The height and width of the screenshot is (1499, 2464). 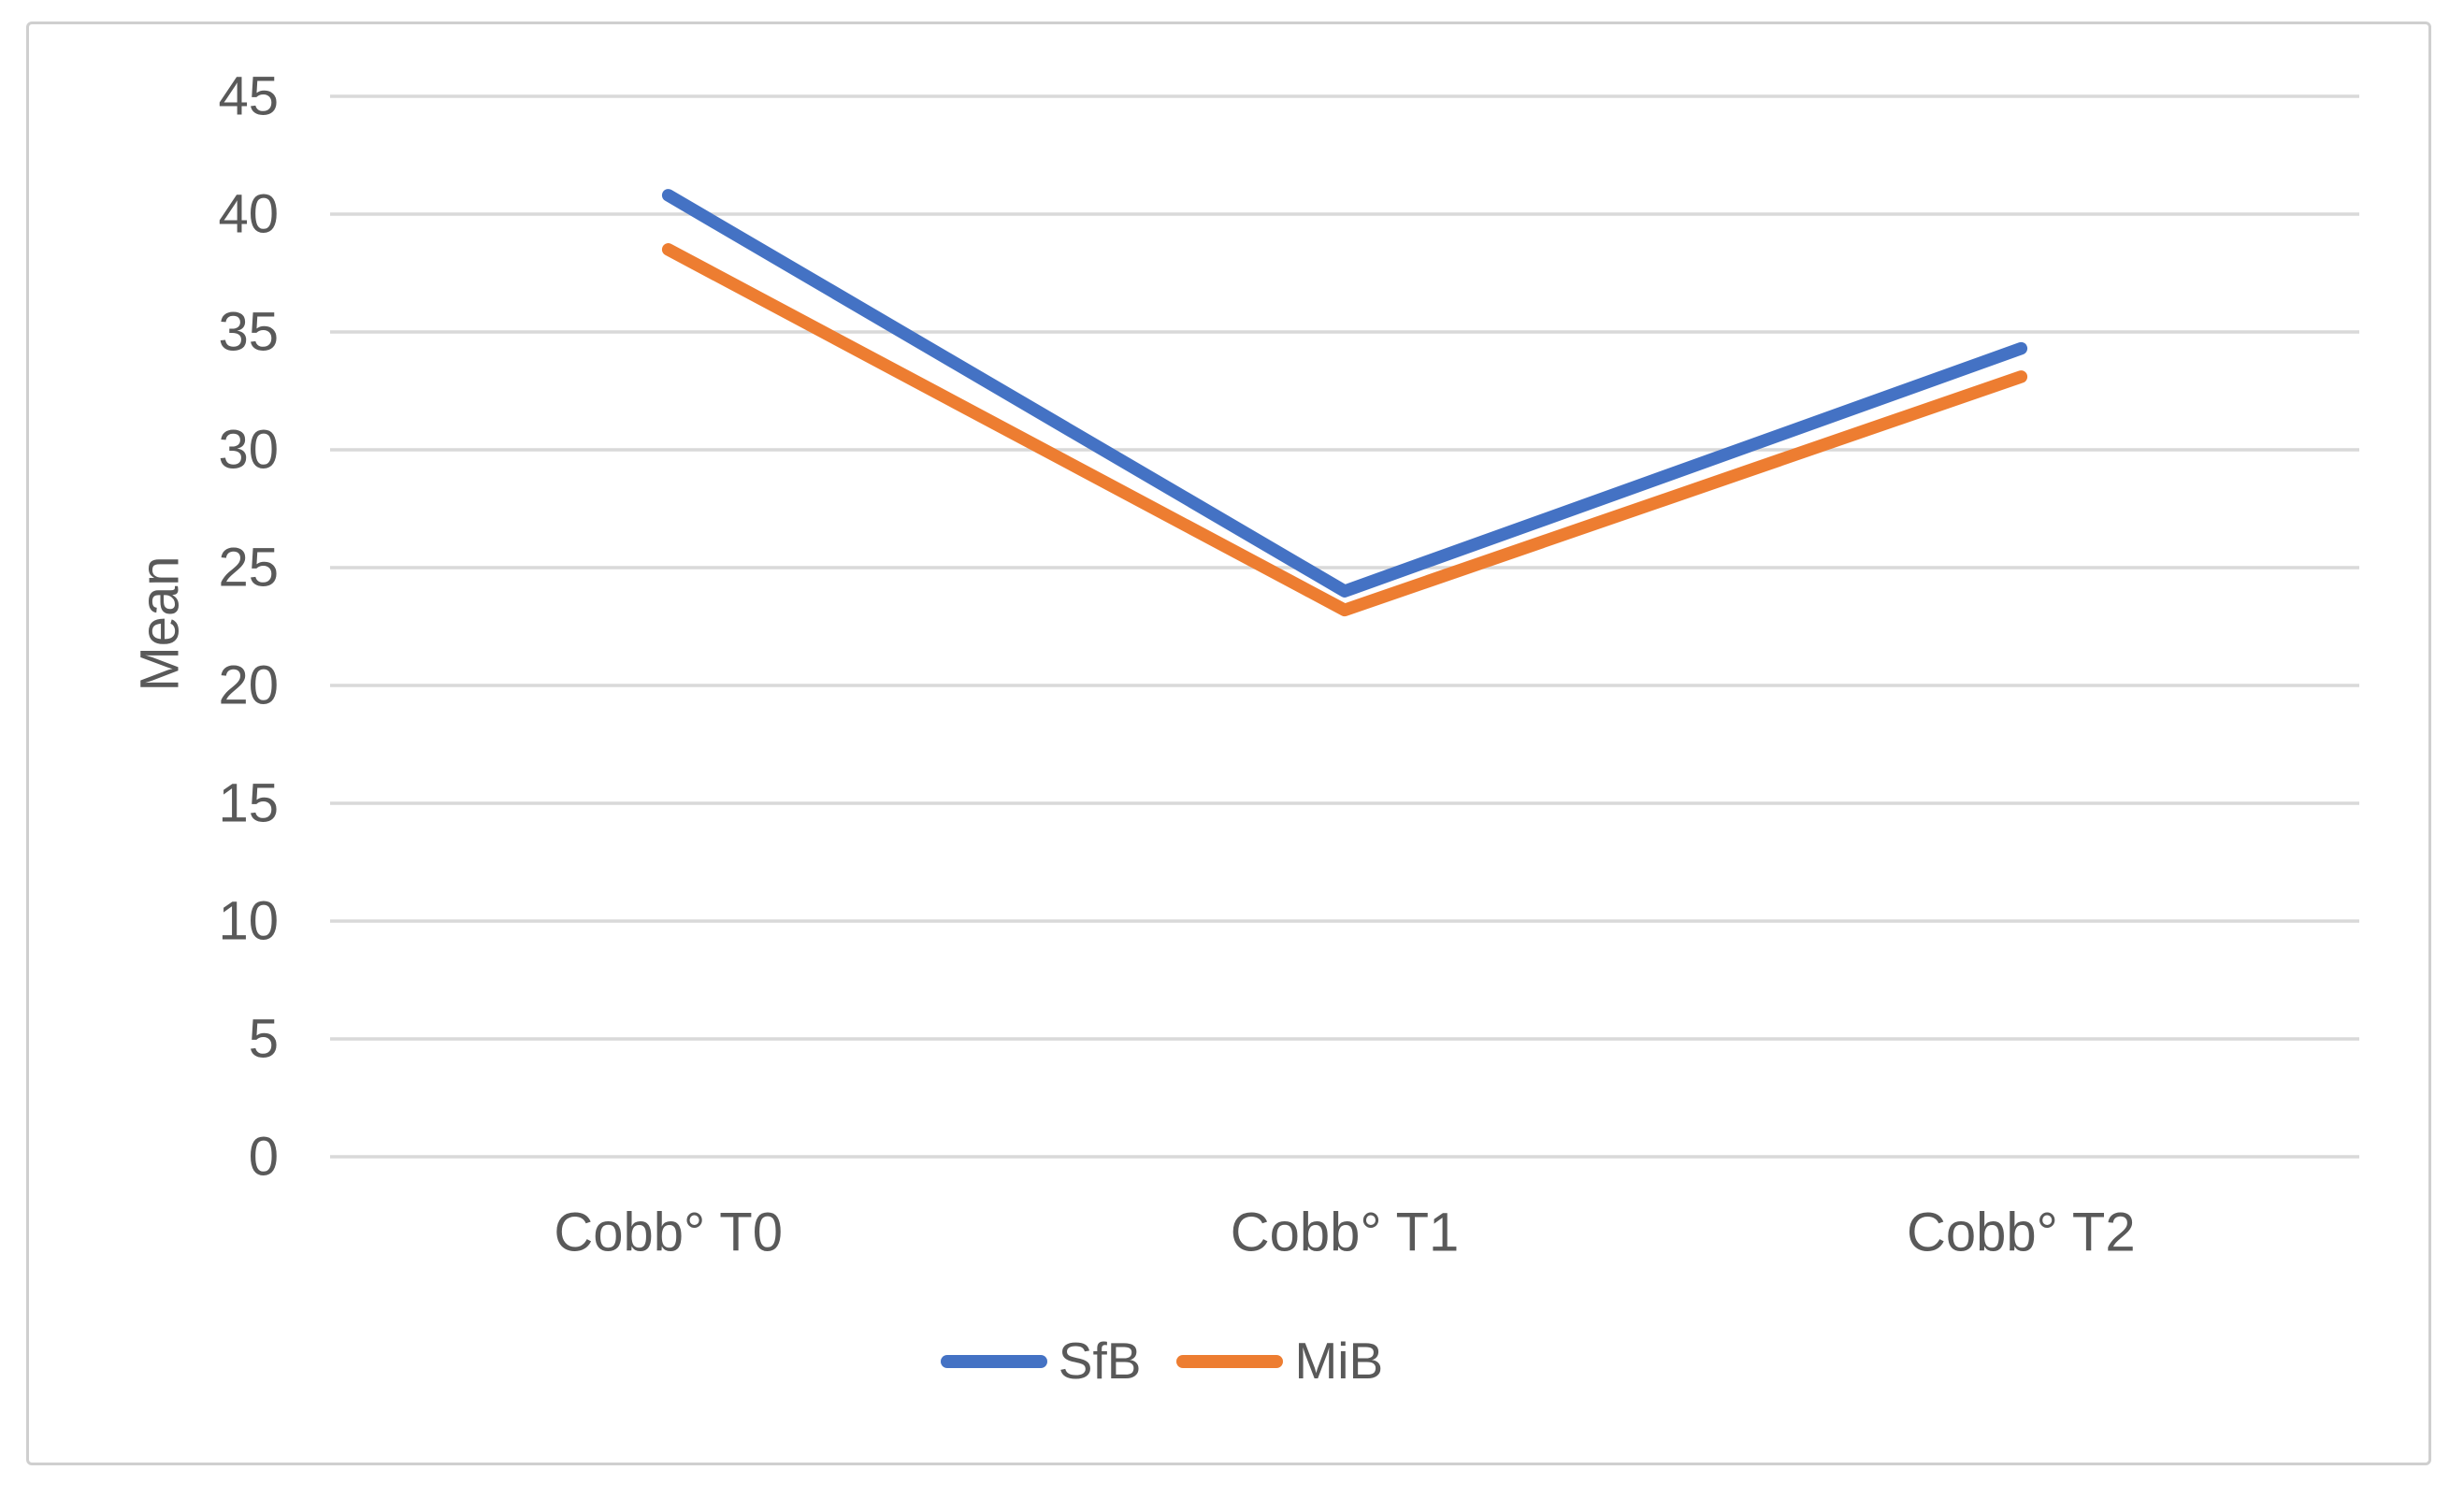 What do you see at coordinates (248, 803) in the screenshot?
I see `y-tick-label: 15` at bounding box center [248, 803].